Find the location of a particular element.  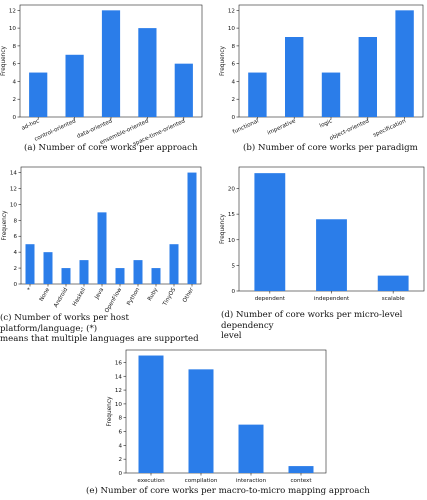

chart-c-ytick-label: 12 is located at coordinates (13, 189).